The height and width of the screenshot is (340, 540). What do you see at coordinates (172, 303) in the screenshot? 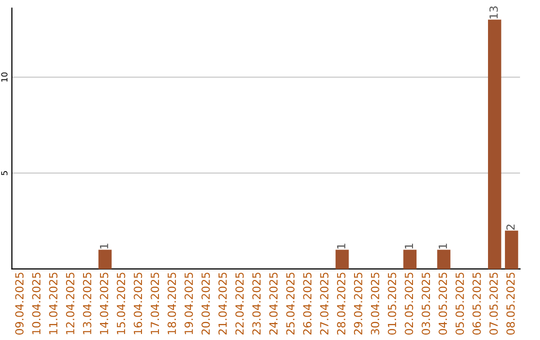
I see `x-tick-label: 18.04.2025` at bounding box center [172, 303].